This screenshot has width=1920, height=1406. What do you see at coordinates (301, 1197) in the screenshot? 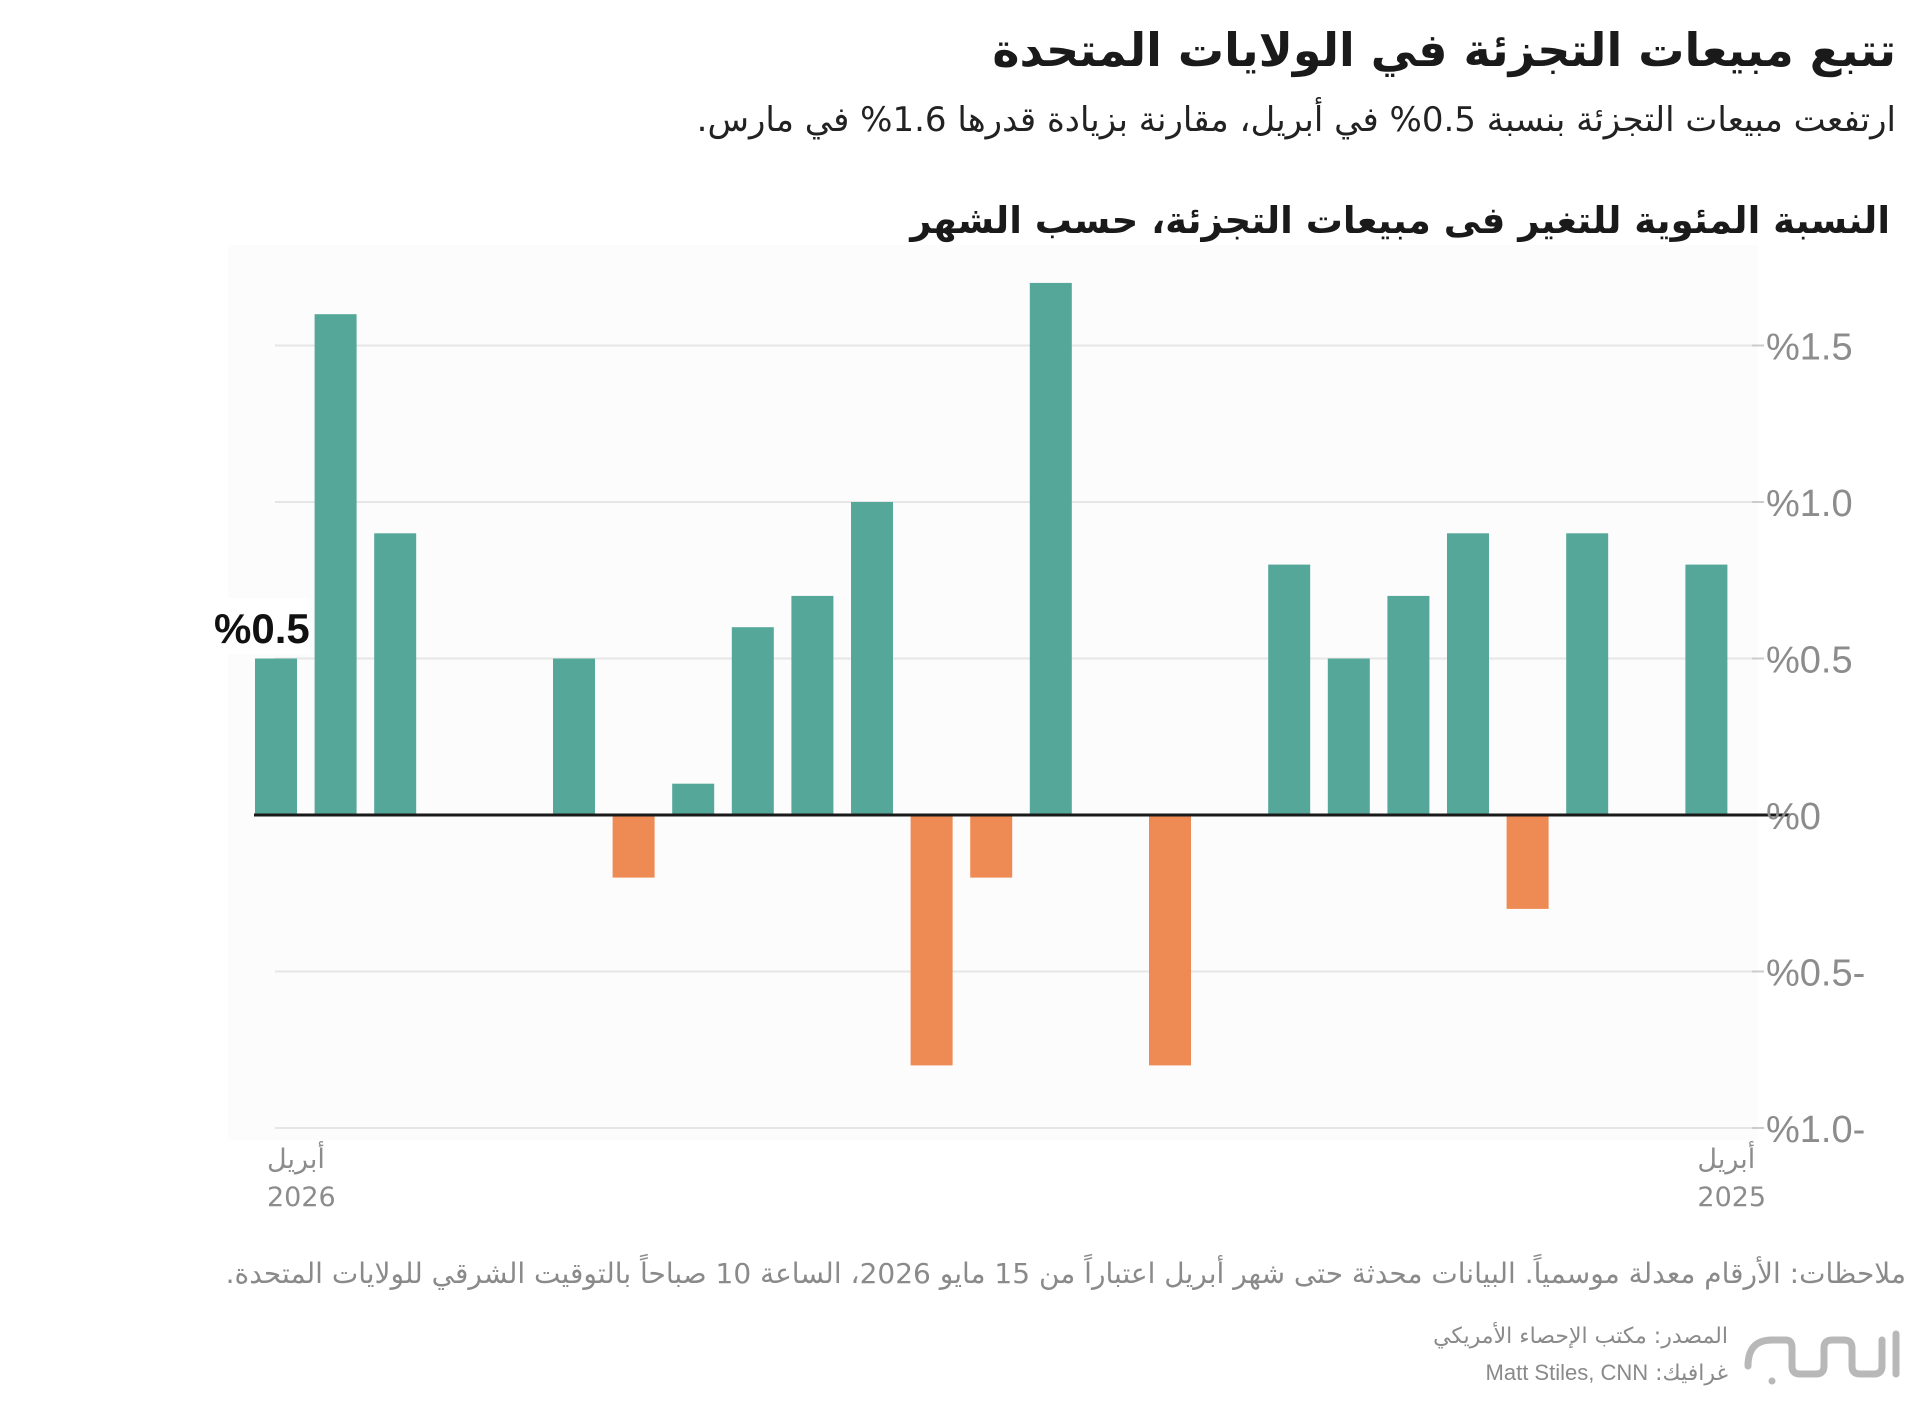
I see `x-tick-year: 2026` at bounding box center [301, 1197].